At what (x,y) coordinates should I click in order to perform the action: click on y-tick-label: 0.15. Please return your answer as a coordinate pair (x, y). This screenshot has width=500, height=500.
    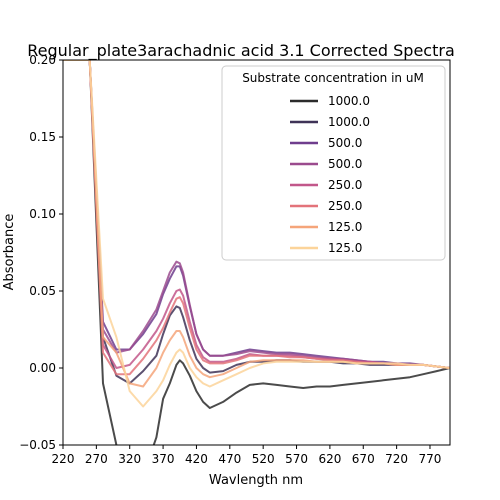
    Looking at the image, I should click on (42, 137).